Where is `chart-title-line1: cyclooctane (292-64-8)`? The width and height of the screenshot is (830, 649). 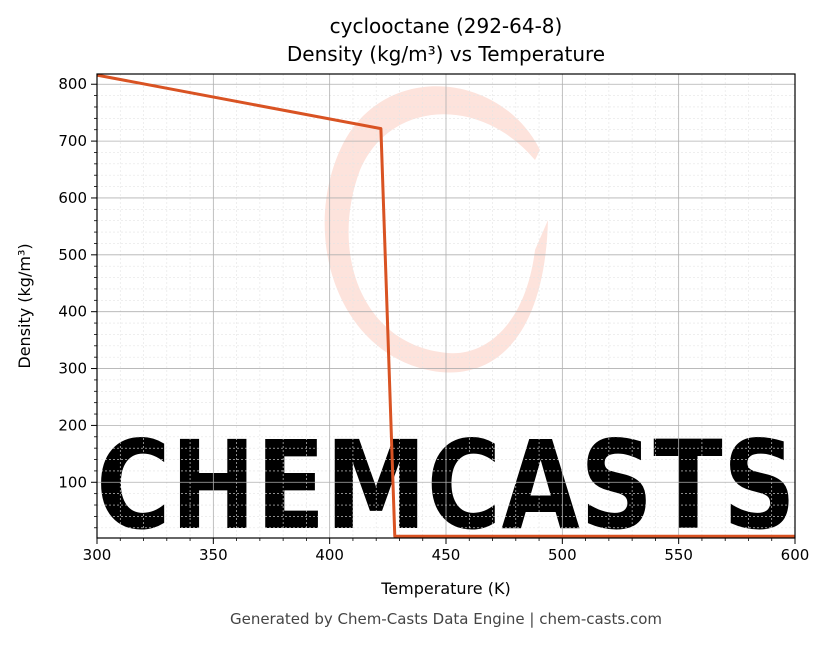 chart-title-line1: cyclooctane (292-64-8) is located at coordinates (446, 26).